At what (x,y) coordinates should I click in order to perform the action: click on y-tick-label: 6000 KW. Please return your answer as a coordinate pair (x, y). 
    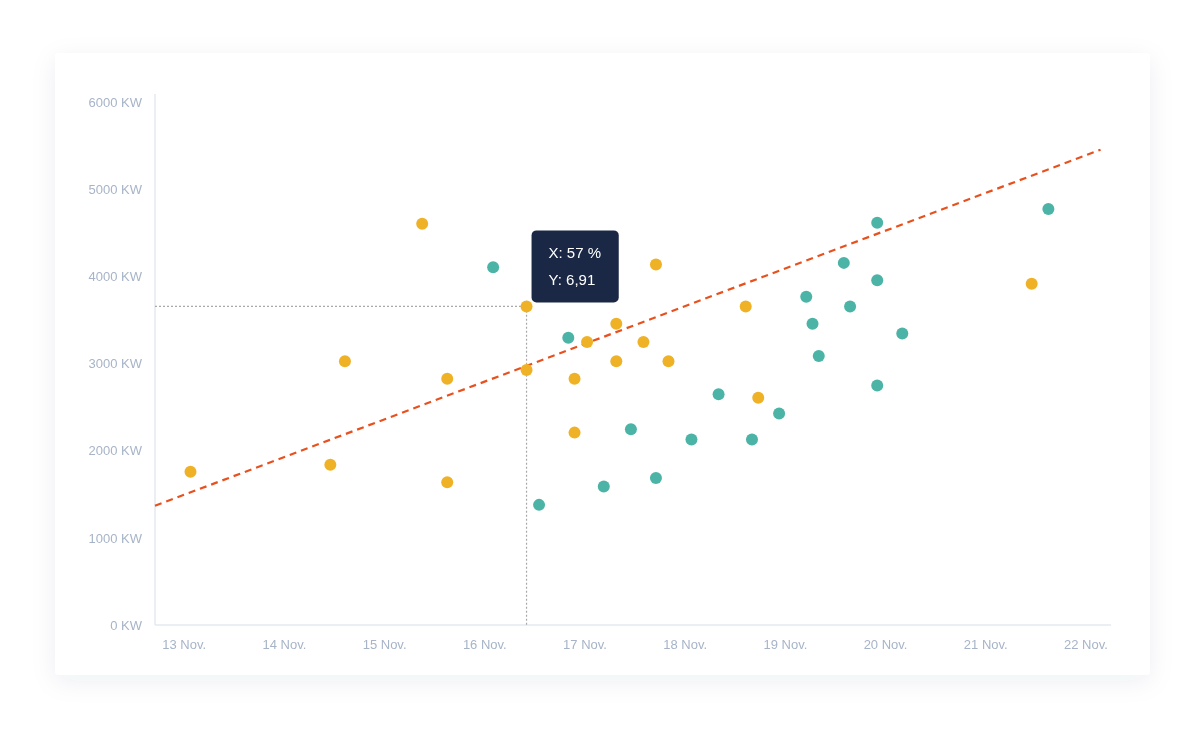
    Looking at the image, I should click on (115, 103).